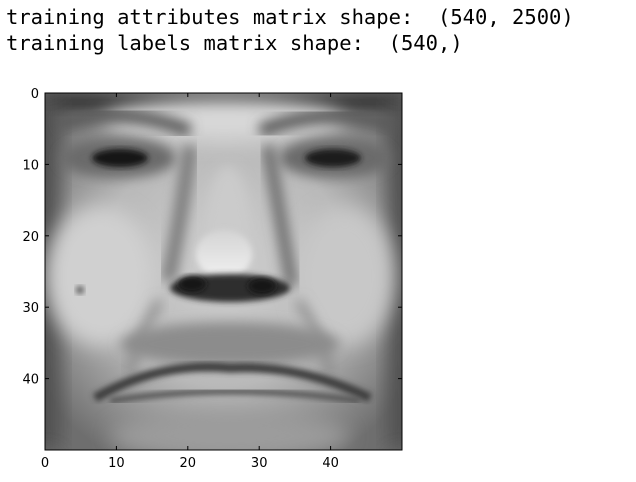 The image size is (636, 482). I want to click on y-tick-label: 20, so click(30, 237).